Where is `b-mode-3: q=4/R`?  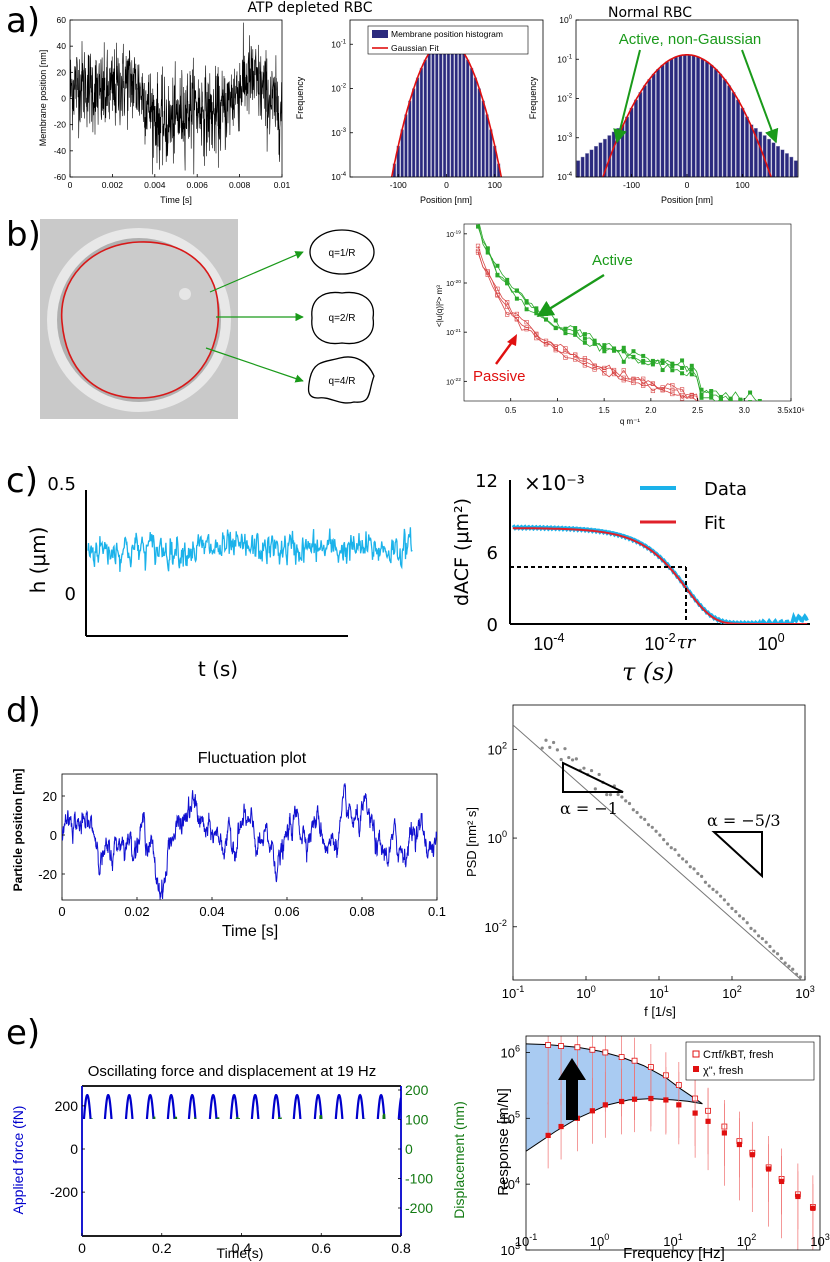 b-mode-3: q=4/R is located at coordinates (342, 381).